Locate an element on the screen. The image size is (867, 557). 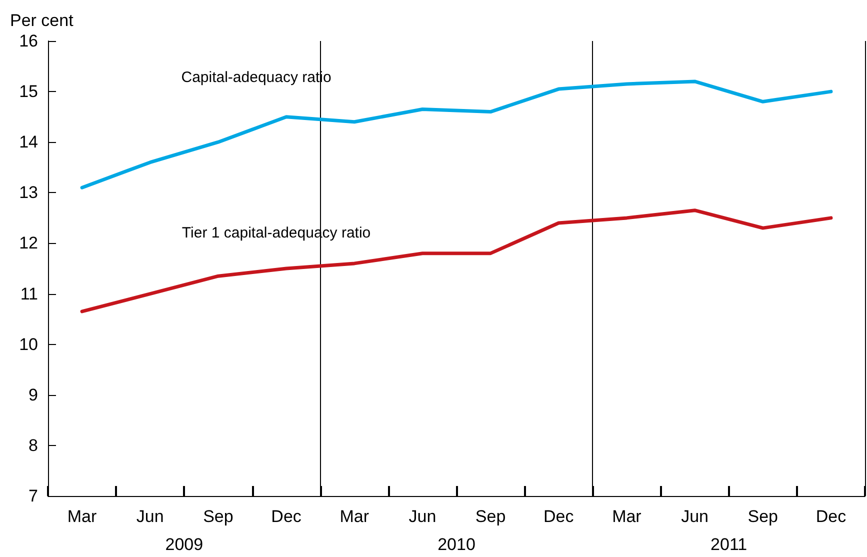
y-tick-label: 10 is located at coordinates (28, 344).